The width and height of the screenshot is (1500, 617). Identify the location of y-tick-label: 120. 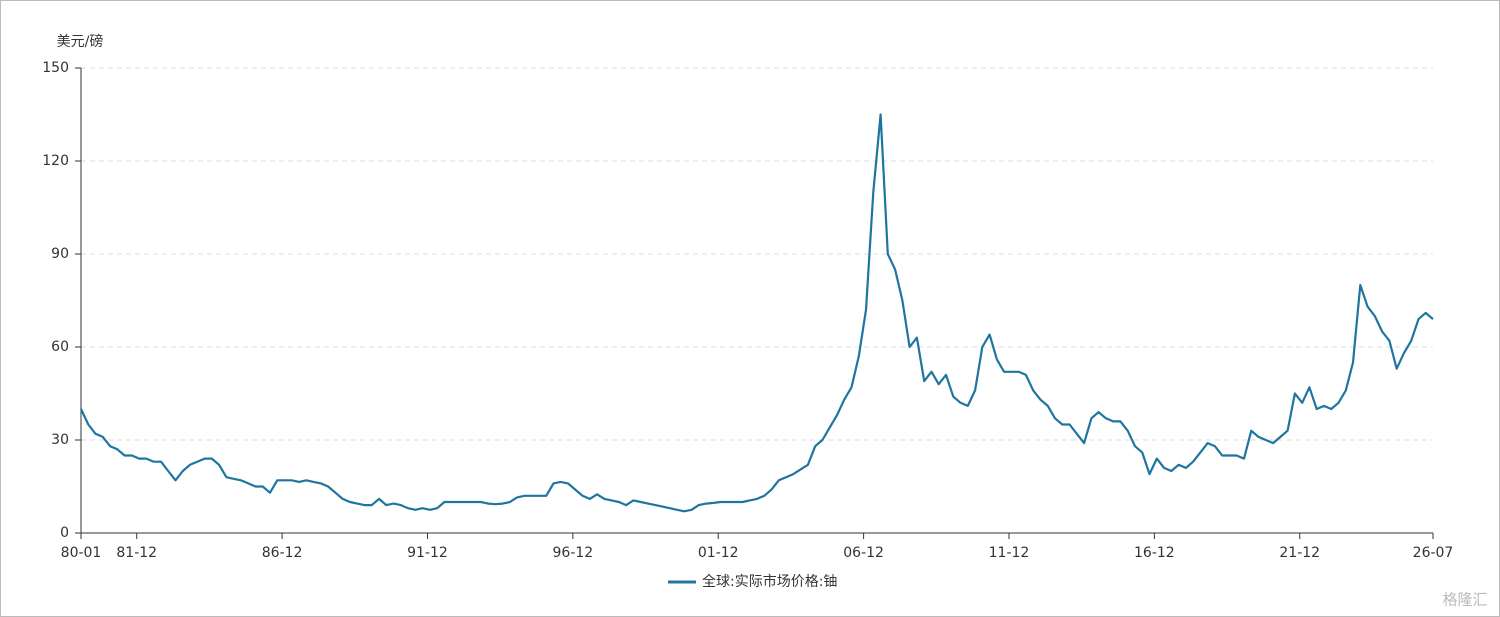
(55, 161).